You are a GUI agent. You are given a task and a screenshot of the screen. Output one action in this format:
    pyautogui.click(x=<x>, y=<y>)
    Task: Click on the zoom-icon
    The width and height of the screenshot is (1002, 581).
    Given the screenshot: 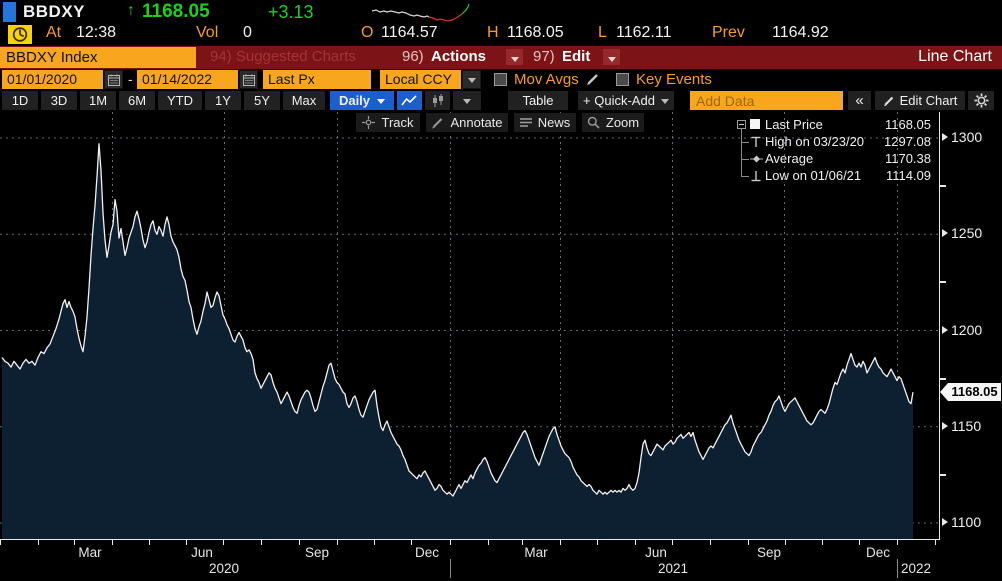 What is the action you would take?
    pyautogui.click(x=593, y=122)
    